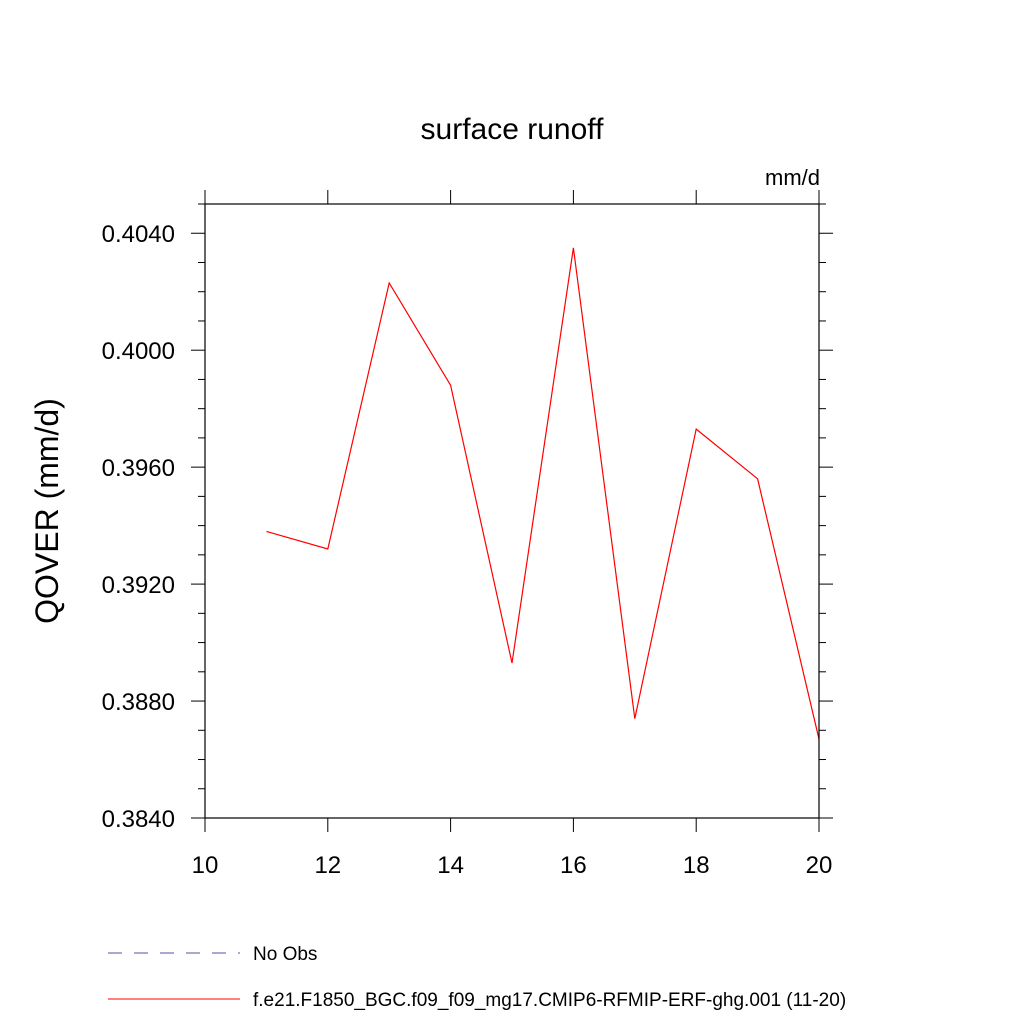 The width and height of the screenshot is (1024, 1024). I want to click on x-tick-label: 12, so click(327, 865).